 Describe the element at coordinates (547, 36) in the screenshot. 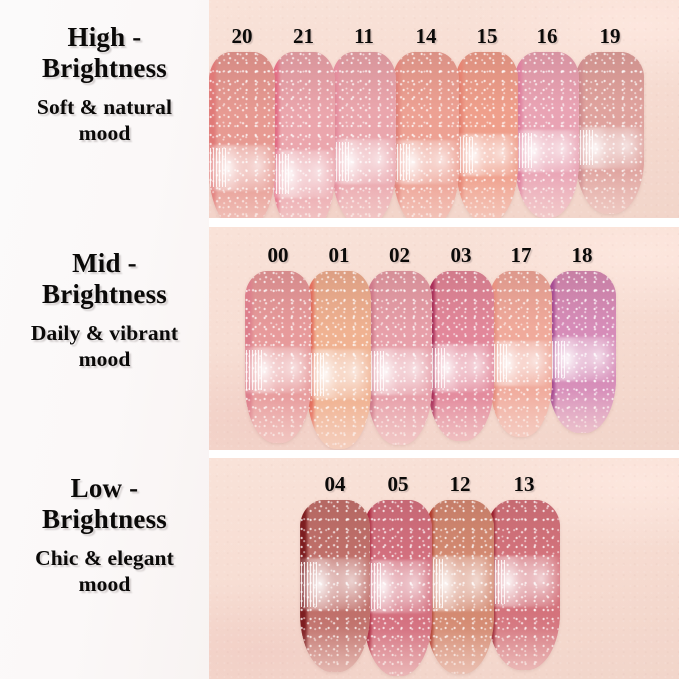

I see `swatch-number-label: 16` at that location.